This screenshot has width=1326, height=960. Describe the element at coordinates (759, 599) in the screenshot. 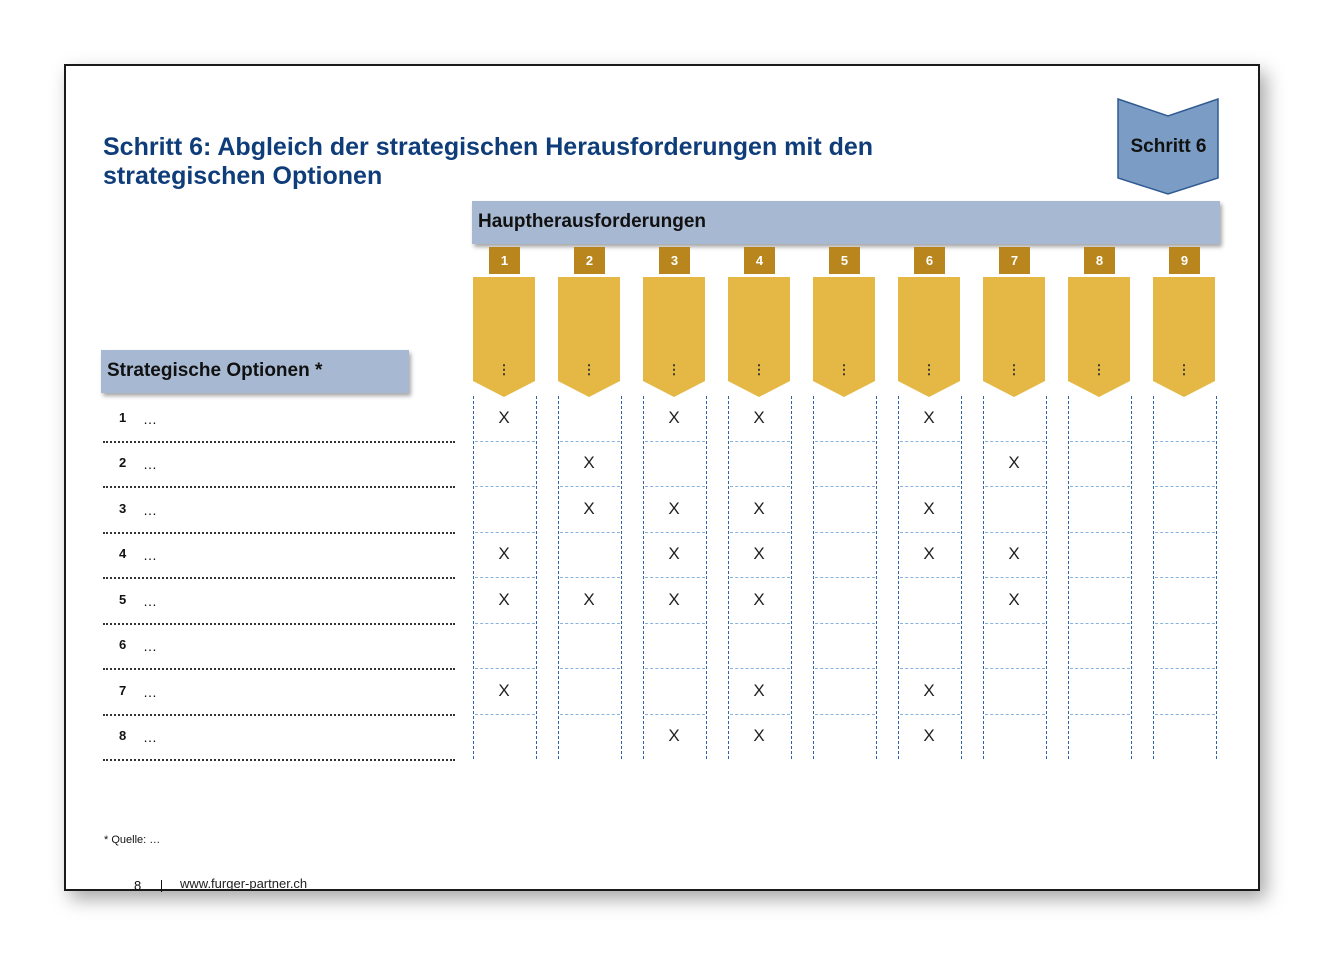

I see `match-mark-option-5-challenge-4: X` at that location.